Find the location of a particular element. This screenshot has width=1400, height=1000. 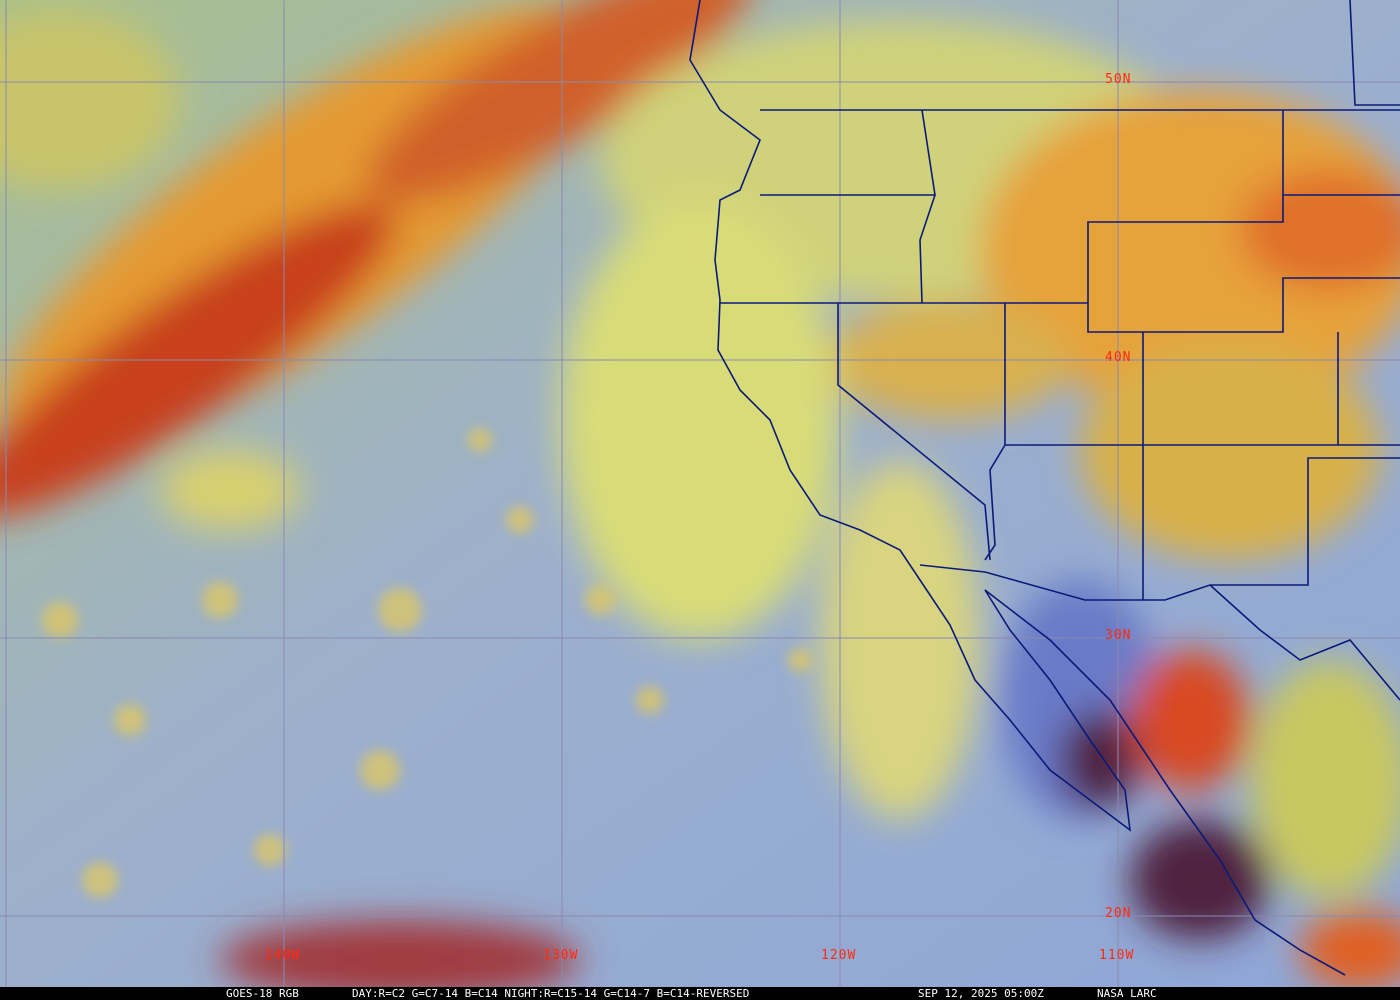

caption-timestamp: SEP 12, 2025 05:00Z is located at coordinates (981, 993).